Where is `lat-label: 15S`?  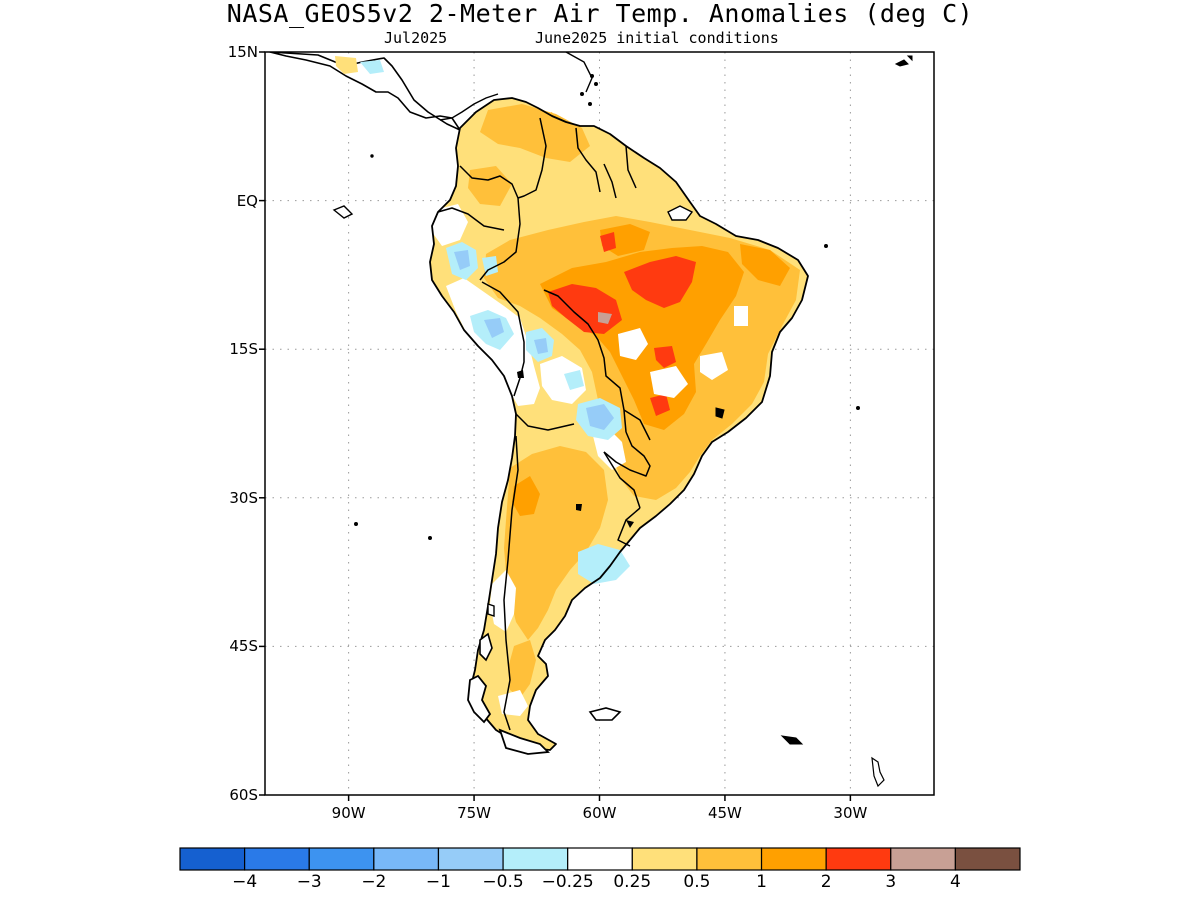
lat-label: 15S is located at coordinates (243, 349).